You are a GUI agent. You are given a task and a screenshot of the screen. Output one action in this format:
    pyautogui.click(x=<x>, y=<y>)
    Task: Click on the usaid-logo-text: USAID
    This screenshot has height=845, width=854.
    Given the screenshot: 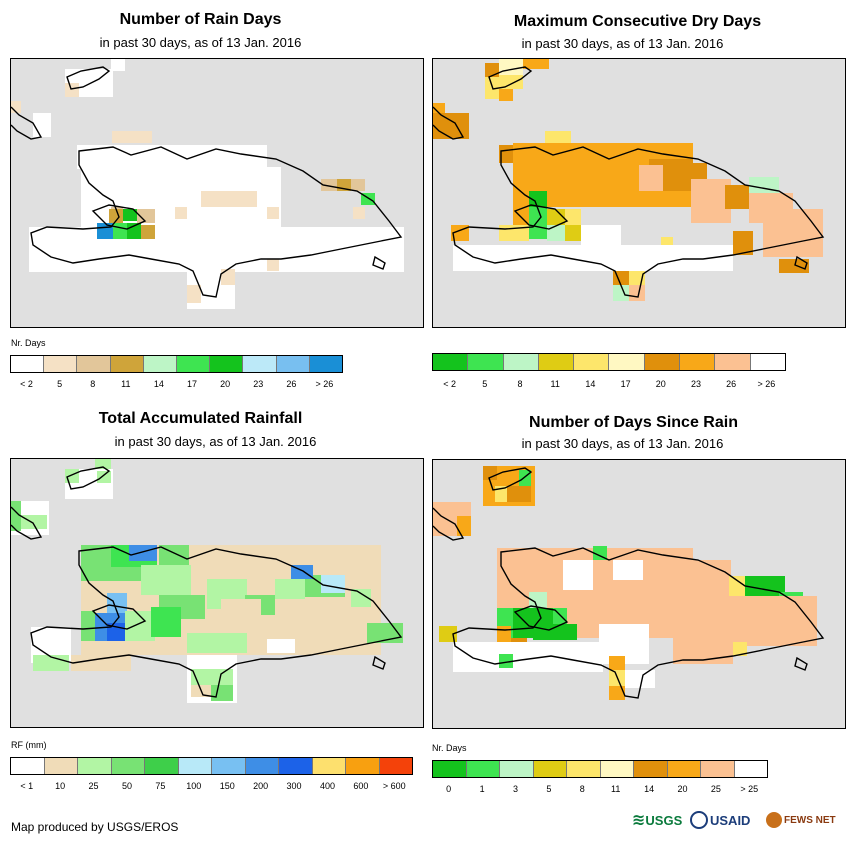 What is the action you would take?
    pyautogui.click(x=730, y=820)
    